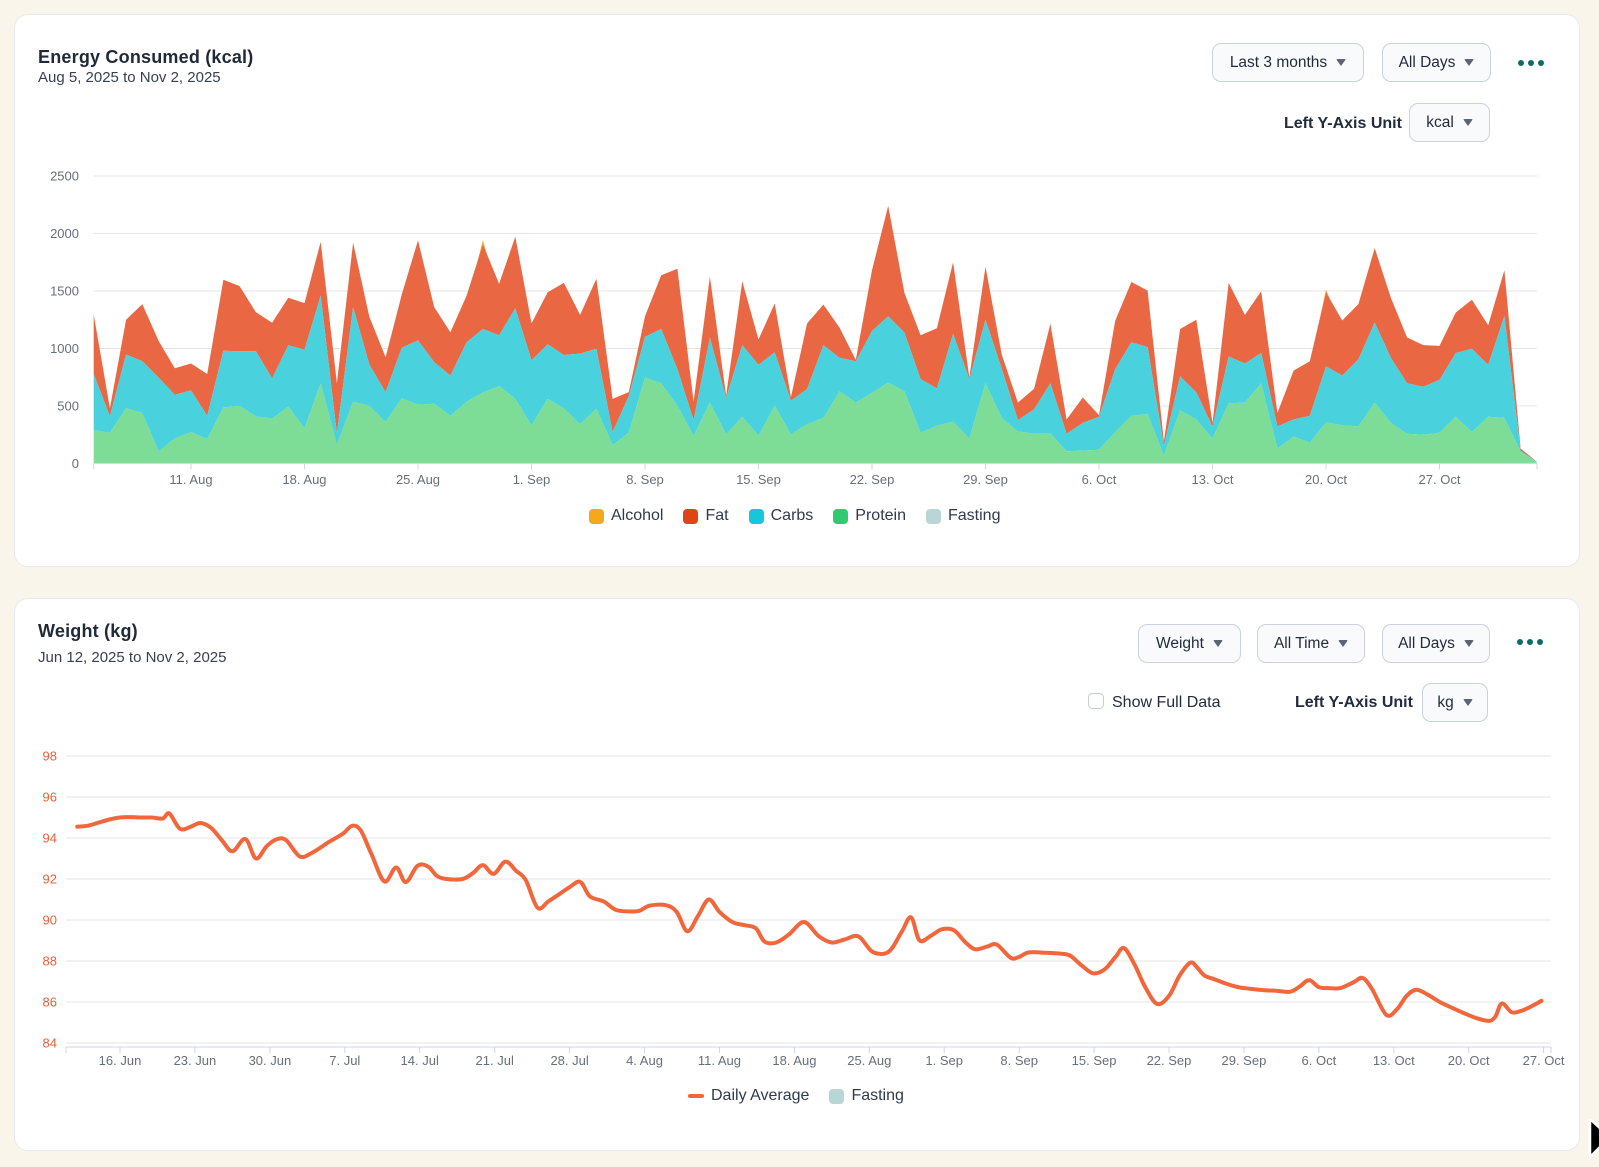 This screenshot has height=1167, width=1599. I want to click on svg-text: 4. Aug, so click(644, 1060).